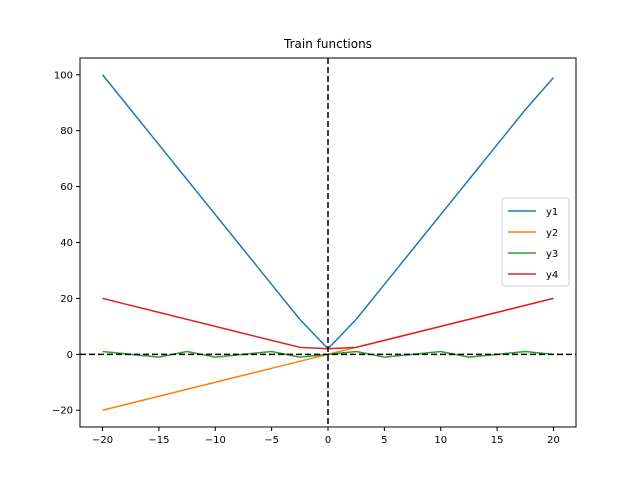 This screenshot has height=480, width=640. What do you see at coordinates (552, 233) in the screenshot?
I see `legend-label-y2: y2` at bounding box center [552, 233].